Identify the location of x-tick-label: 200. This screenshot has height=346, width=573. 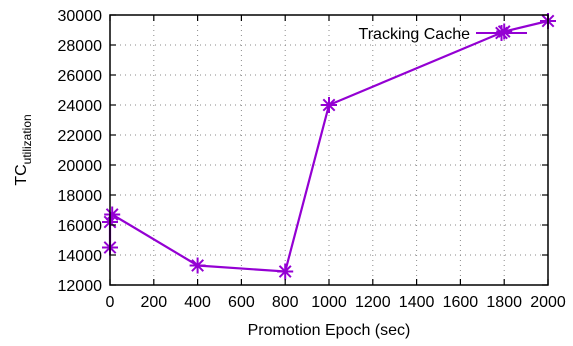
(153, 302).